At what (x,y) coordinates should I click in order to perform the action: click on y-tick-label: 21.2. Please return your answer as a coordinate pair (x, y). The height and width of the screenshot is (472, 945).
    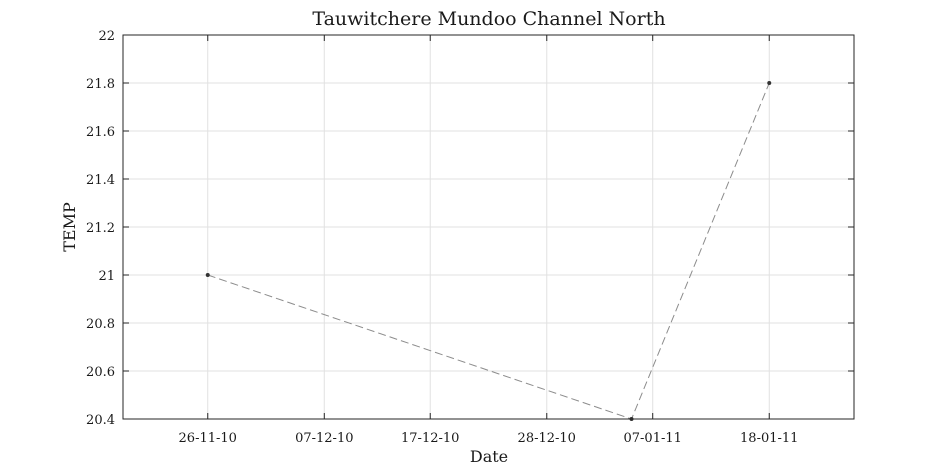
    Looking at the image, I should click on (100, 228).